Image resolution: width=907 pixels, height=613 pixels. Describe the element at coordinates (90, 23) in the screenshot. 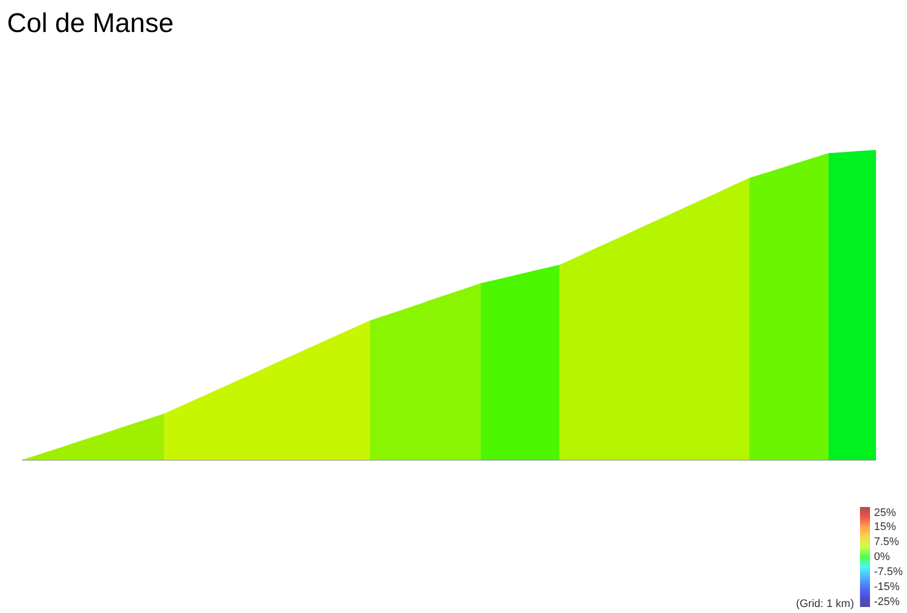

I see `chart-title: Col de Manse` at that location.